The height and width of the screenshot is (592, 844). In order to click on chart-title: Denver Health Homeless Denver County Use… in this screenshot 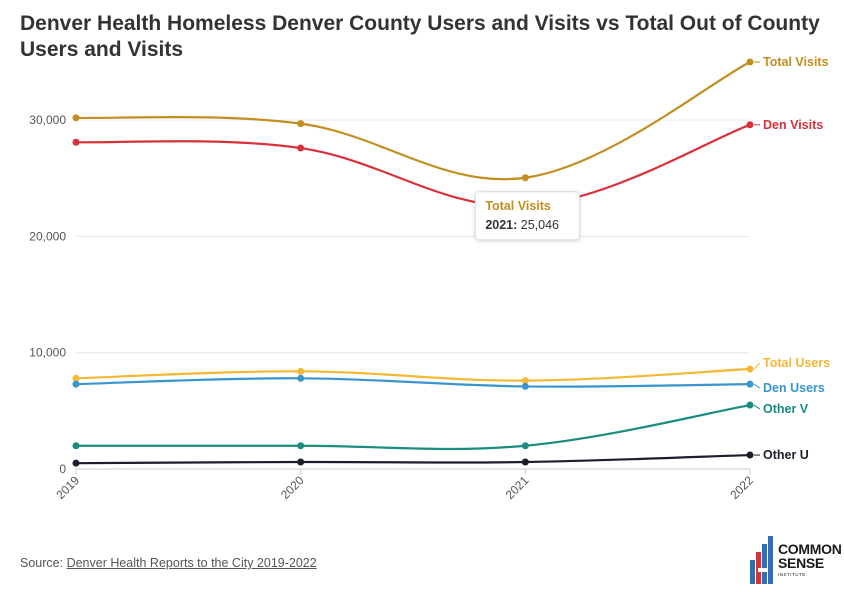, I will do `click(420, 36)`.